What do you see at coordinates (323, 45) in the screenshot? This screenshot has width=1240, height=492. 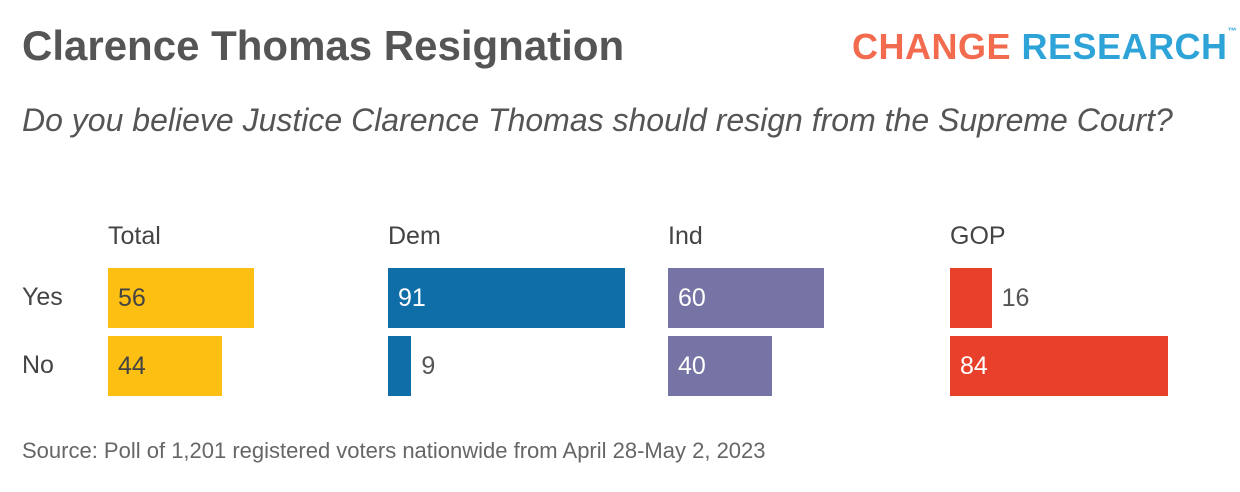 I see `chart-title: Clarence Thomas Resignation` at bounding box center [323, 45].